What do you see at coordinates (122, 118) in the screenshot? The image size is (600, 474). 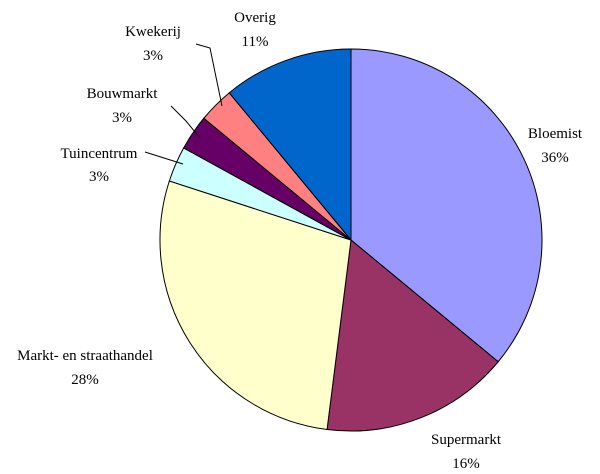 I see `slice-value-bouwmarkt: 3%` at bounding box center [122, 118].